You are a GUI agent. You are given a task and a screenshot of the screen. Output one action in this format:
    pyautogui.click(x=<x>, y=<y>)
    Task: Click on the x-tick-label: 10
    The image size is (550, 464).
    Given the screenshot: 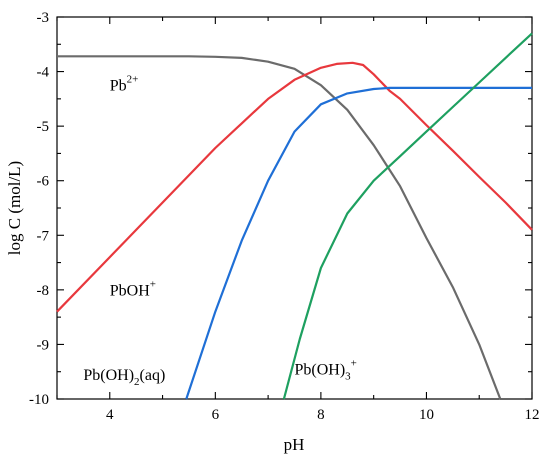 What is the action you would take?
    pyautogui.click(x=426, y=415)
    